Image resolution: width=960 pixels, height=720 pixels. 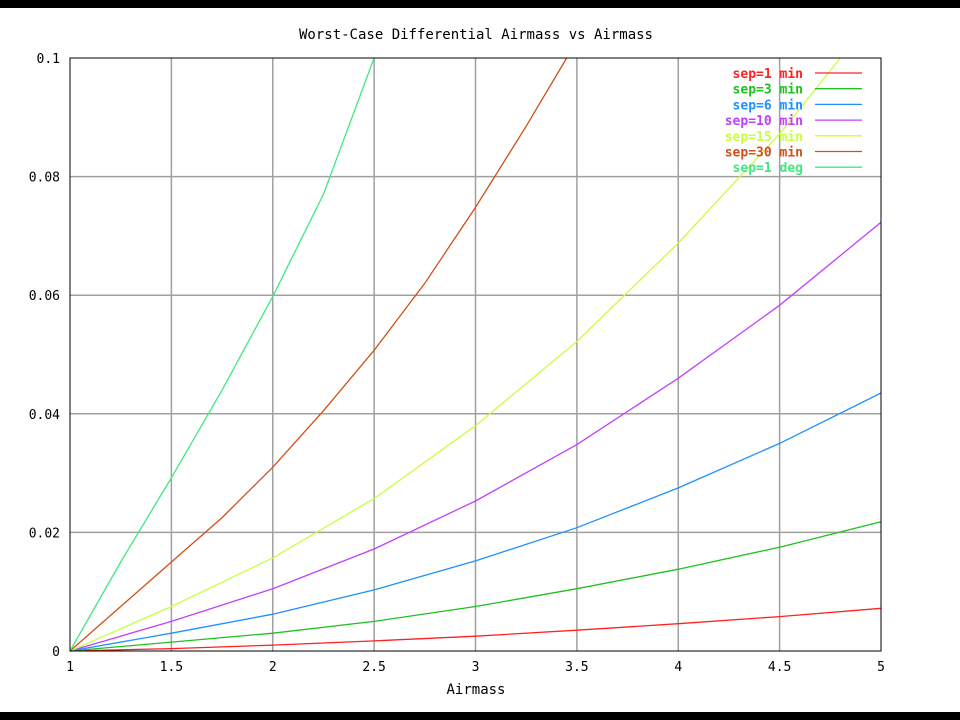 I want to click on legend-label: sep=10 min, so click(x=764, y=121).